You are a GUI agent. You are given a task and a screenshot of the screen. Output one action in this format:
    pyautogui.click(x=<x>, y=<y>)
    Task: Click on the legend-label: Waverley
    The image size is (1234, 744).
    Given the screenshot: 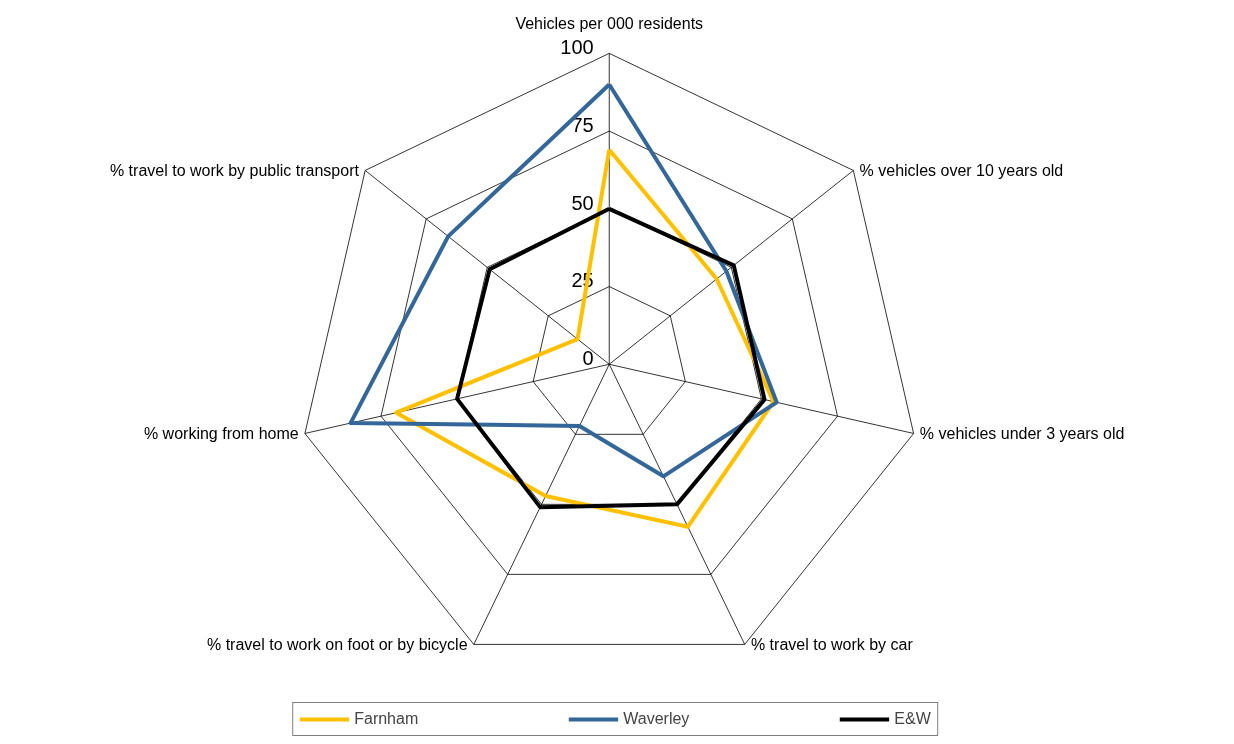 What is the action you would take?
    pyautogui.click(x=656, y=719)
    